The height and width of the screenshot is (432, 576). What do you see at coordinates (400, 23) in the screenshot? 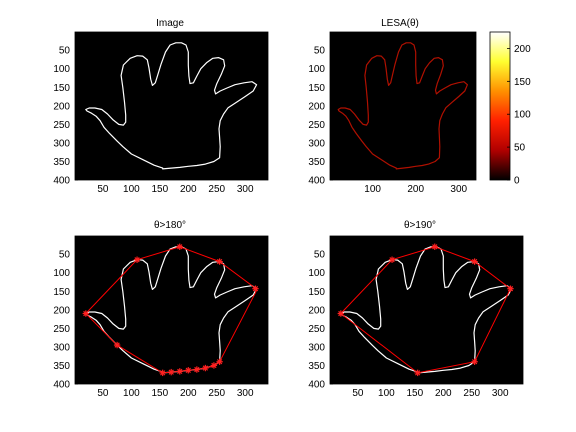
I see `panel-title: LESA(θ)` at bounding box center [400, 23].